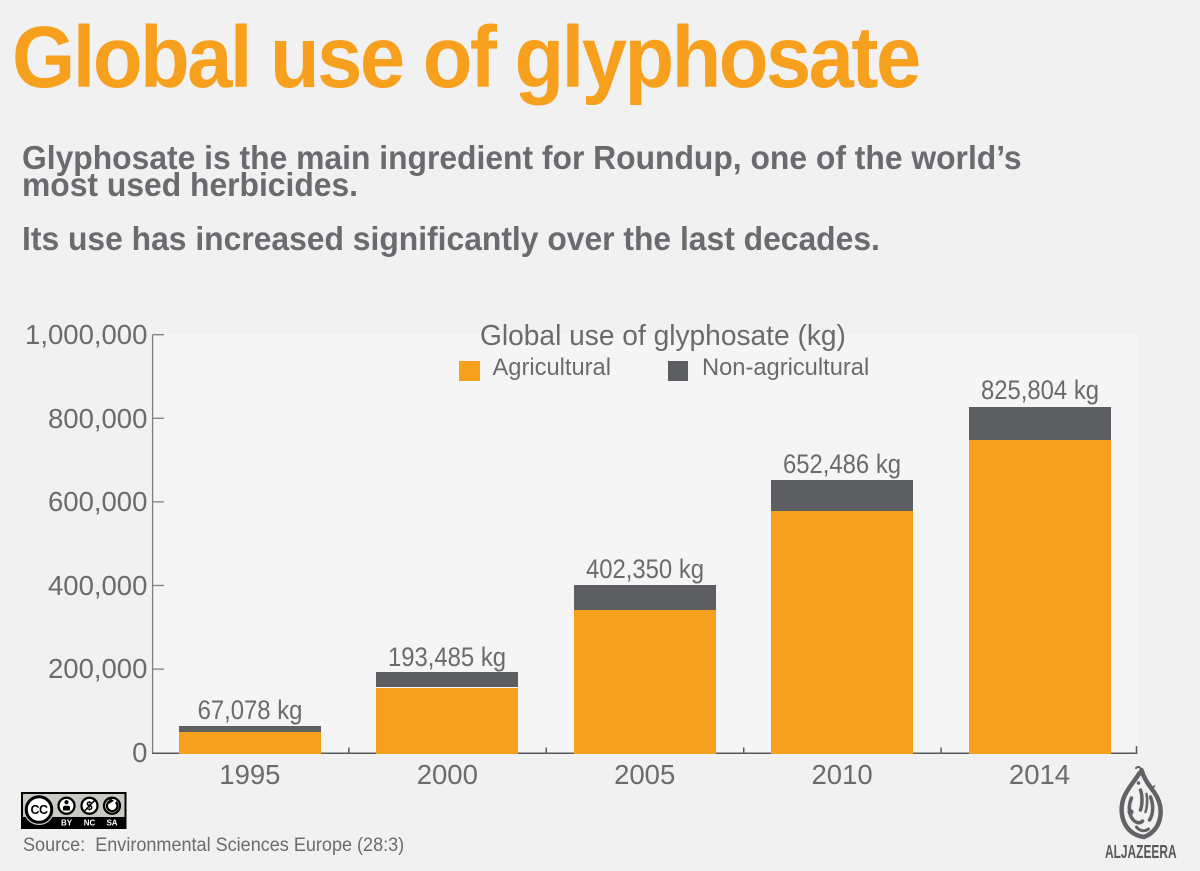 The height and width of the screenshot is (871, 1200). Describe the element at coordinates (67, 822) in the screenshot. I see `svg-text: BY` at that location.